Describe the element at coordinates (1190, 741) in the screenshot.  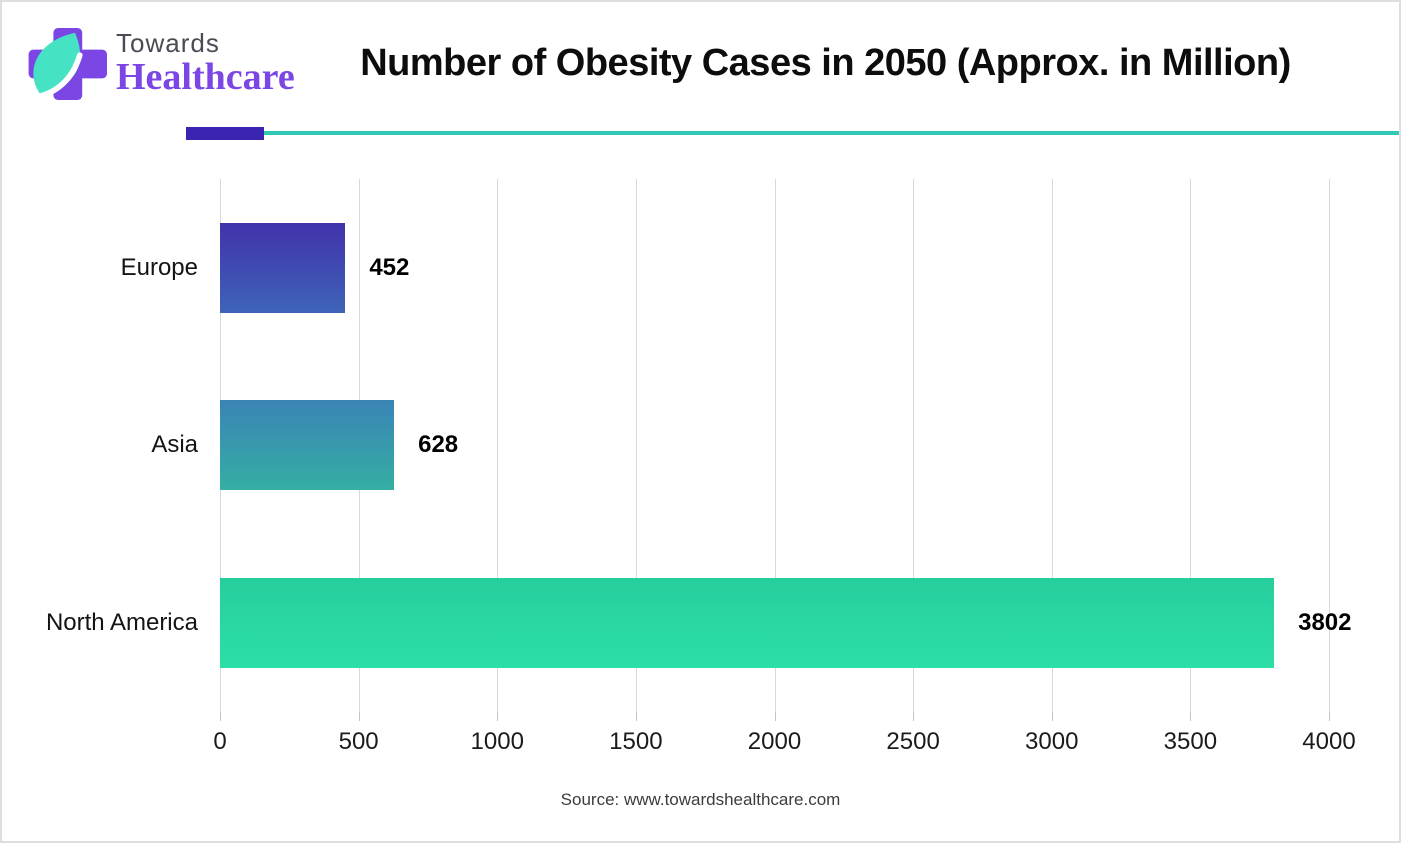
I see `x-axis-tick-label: 3500` at that location.